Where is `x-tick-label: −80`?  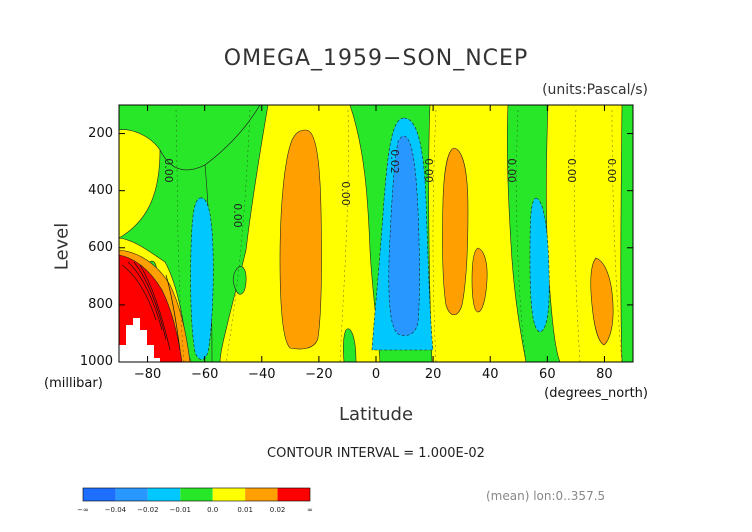
x-tick-label: −80 is located at coordinates (147, 374).